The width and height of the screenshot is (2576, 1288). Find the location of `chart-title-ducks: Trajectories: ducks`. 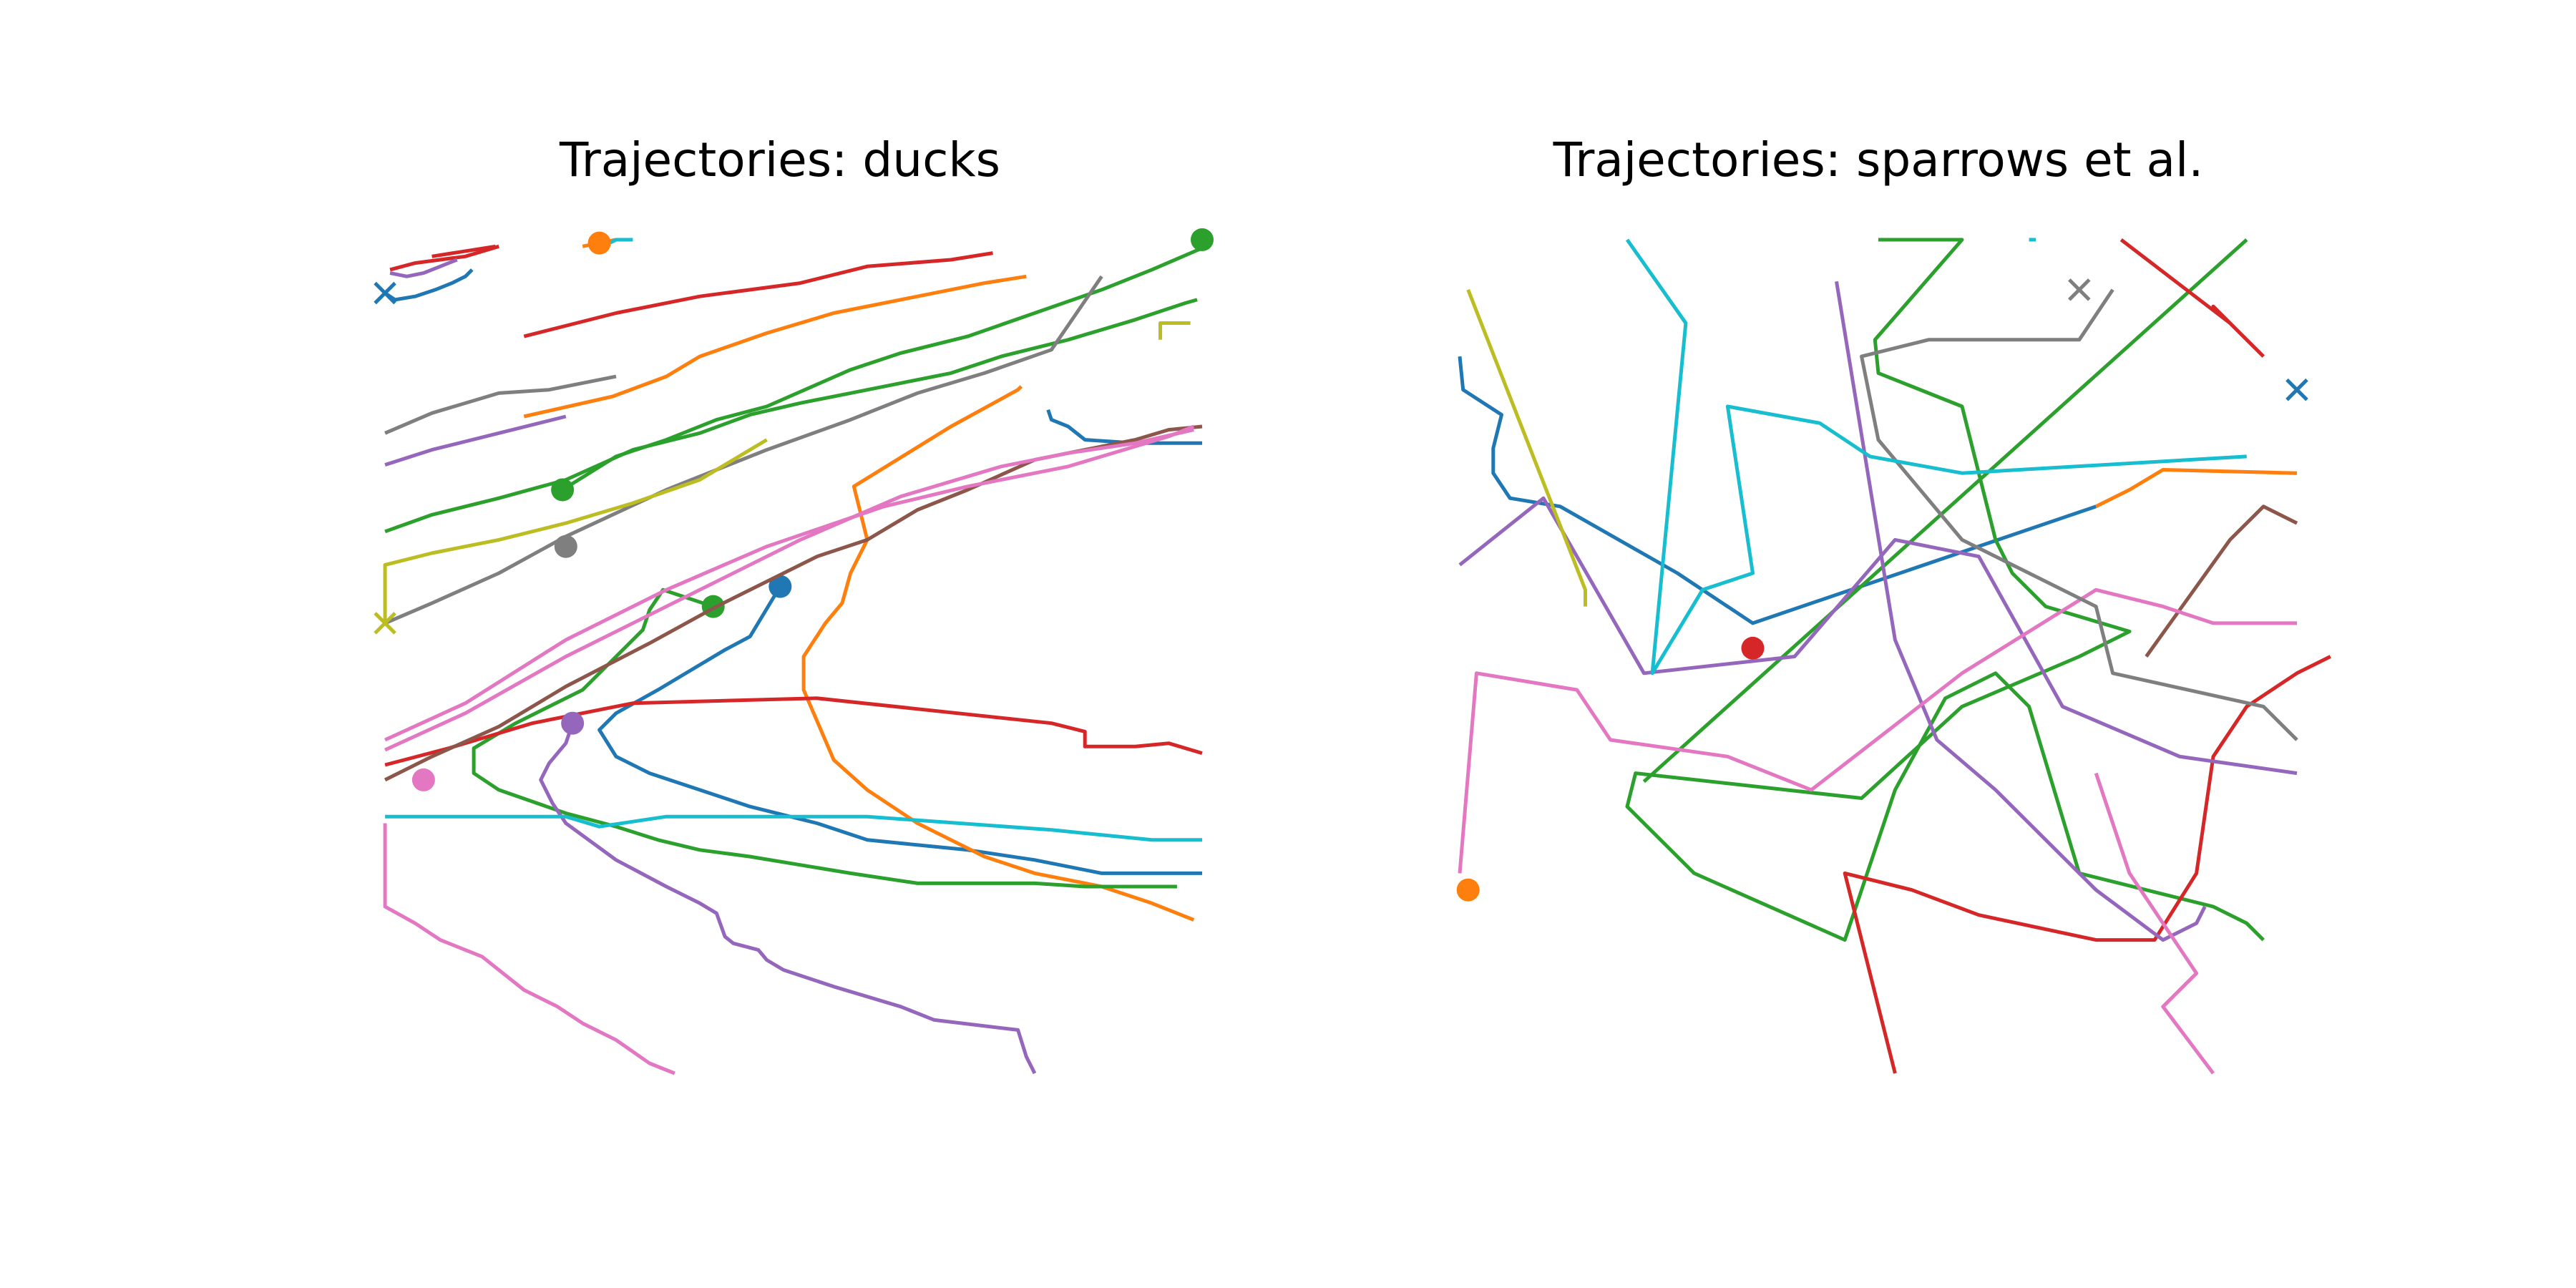

chart-title-ducks: Trajectories: ducks is located at coordinates (780, 159).